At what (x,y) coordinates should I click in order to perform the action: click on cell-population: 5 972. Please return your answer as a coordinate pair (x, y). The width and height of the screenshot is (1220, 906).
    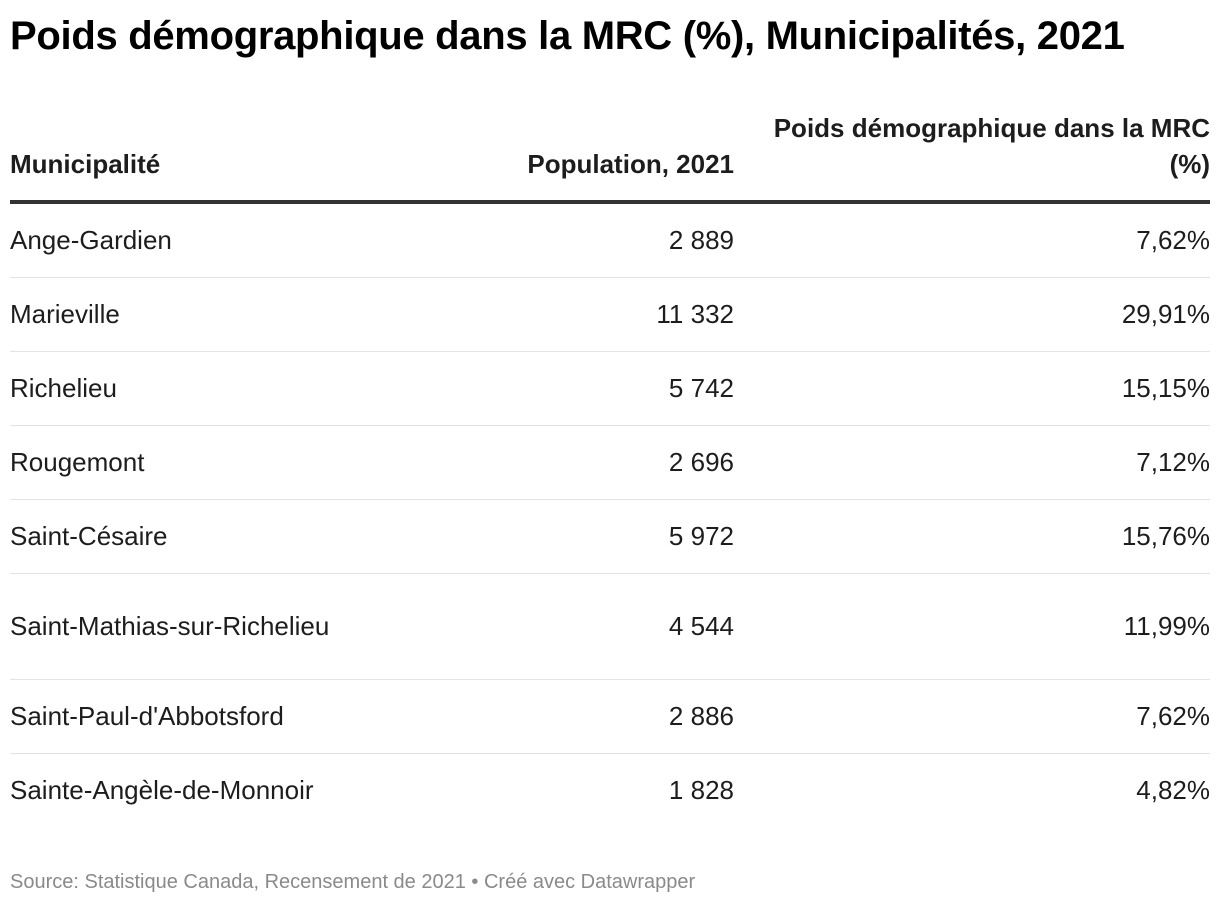
    Looking at the image, I should click on (582, 536).